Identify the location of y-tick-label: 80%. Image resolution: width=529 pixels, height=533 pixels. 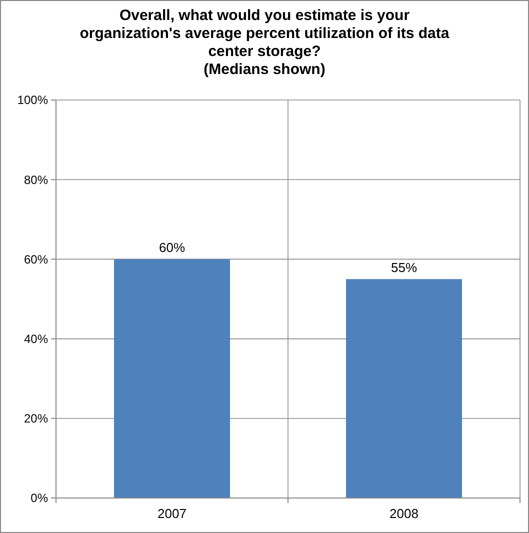
(36, 179).